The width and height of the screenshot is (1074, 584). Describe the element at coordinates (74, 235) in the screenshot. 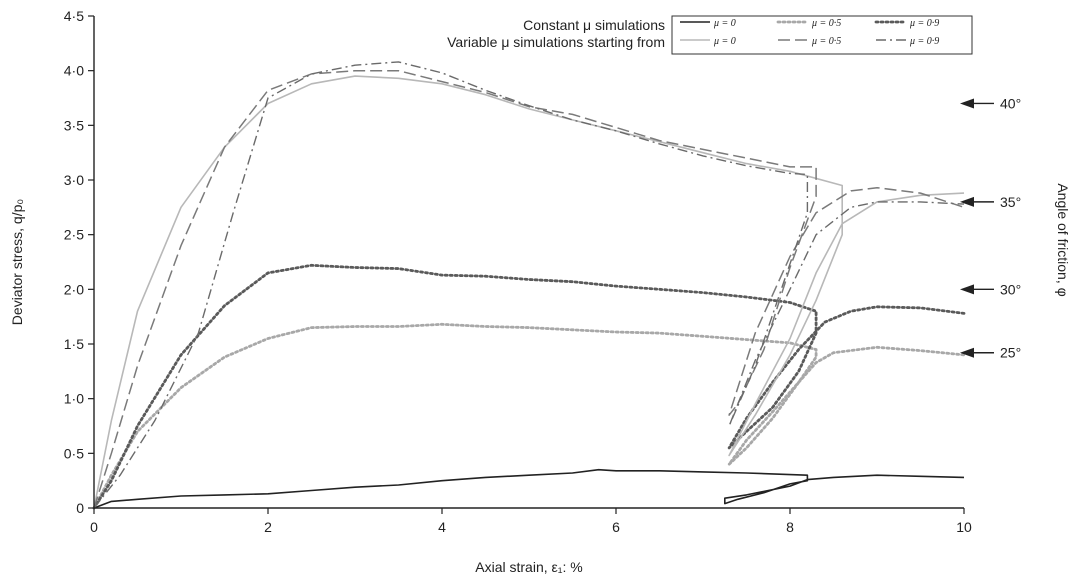

I see `y-tick-label: 2·5` at that location.